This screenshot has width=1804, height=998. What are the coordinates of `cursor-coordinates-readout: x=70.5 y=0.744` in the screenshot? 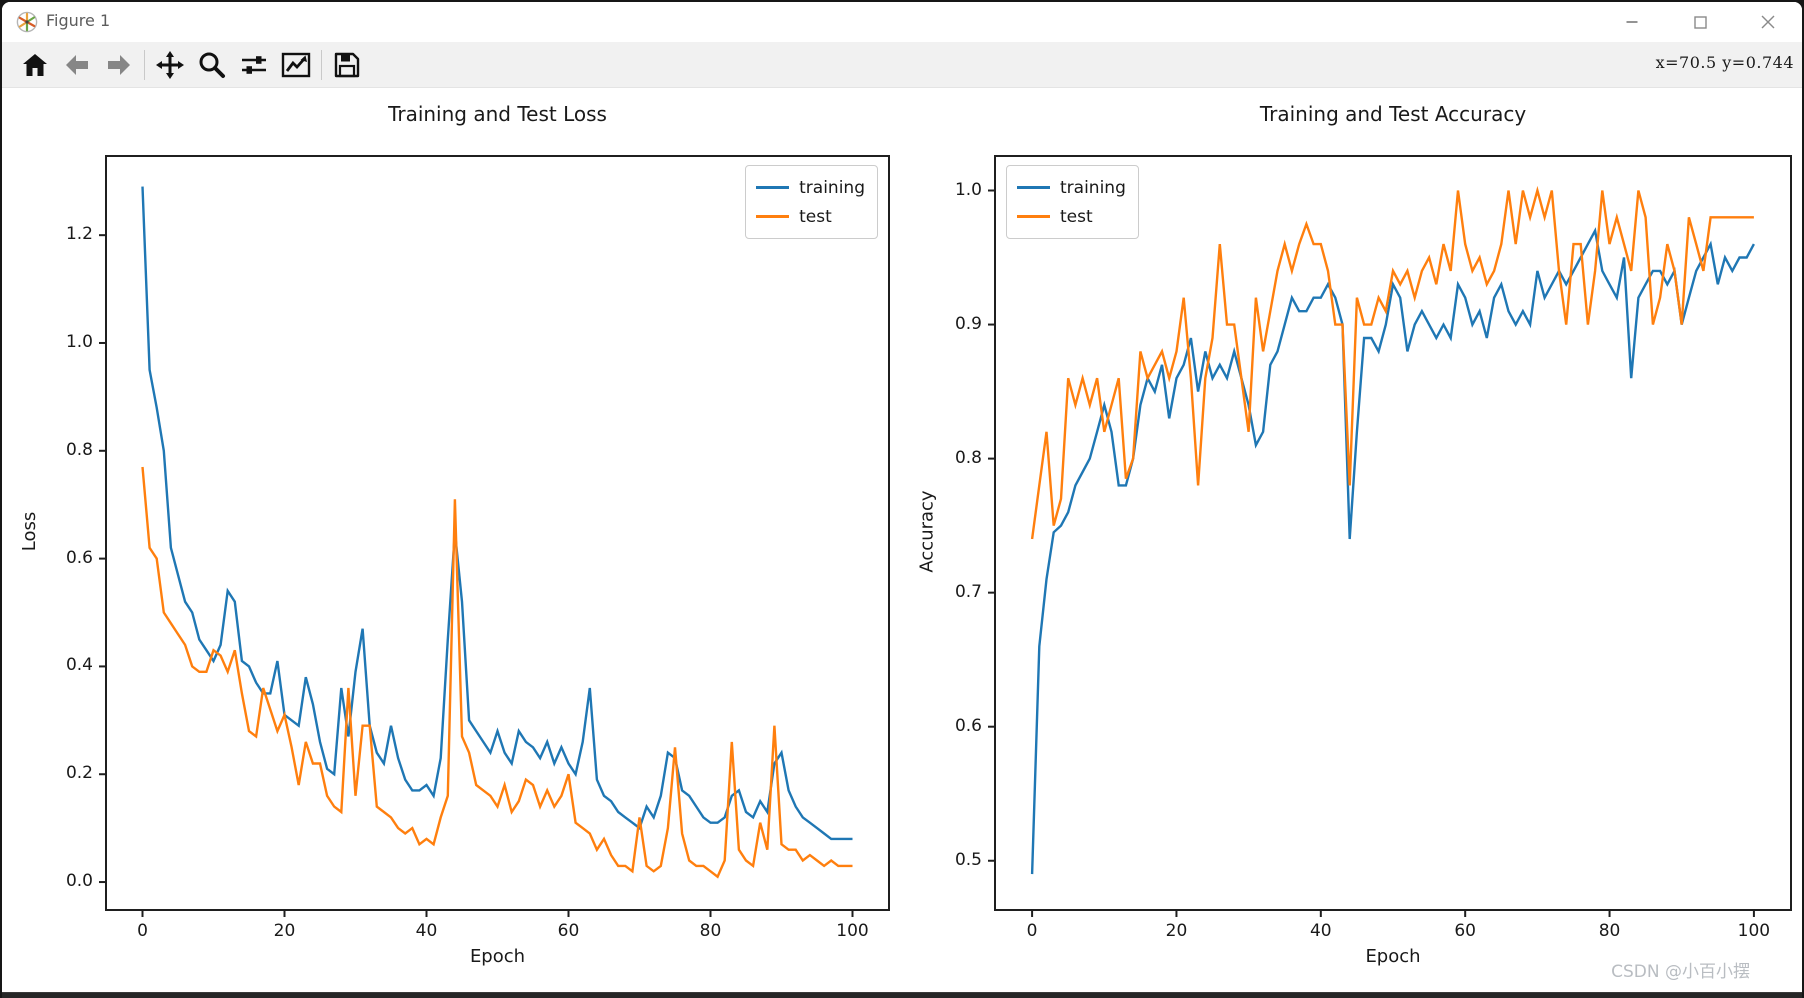 It's located at (1724, 62).